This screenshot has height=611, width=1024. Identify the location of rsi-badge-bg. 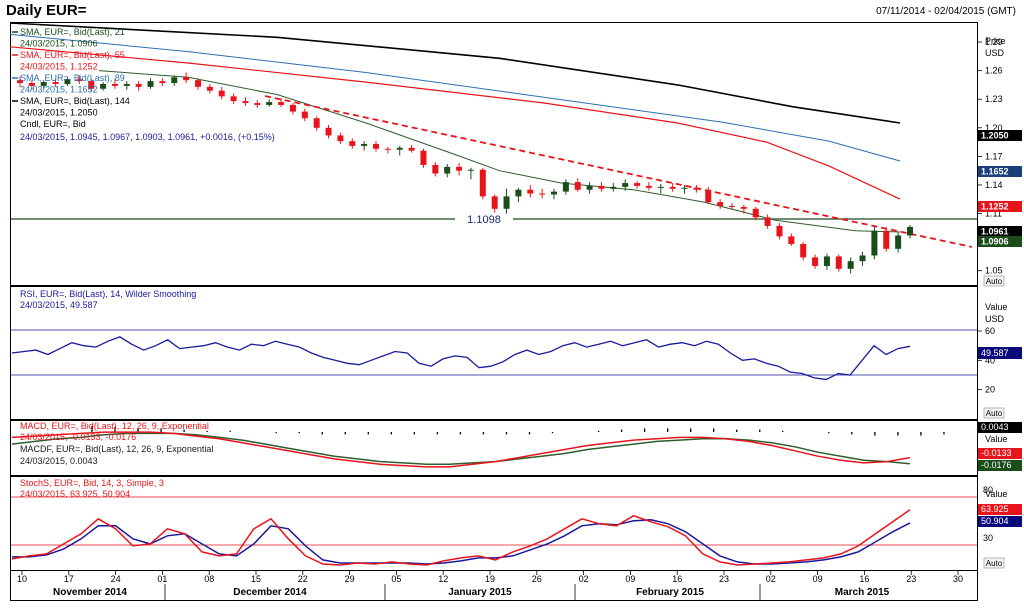
(1000, 353).